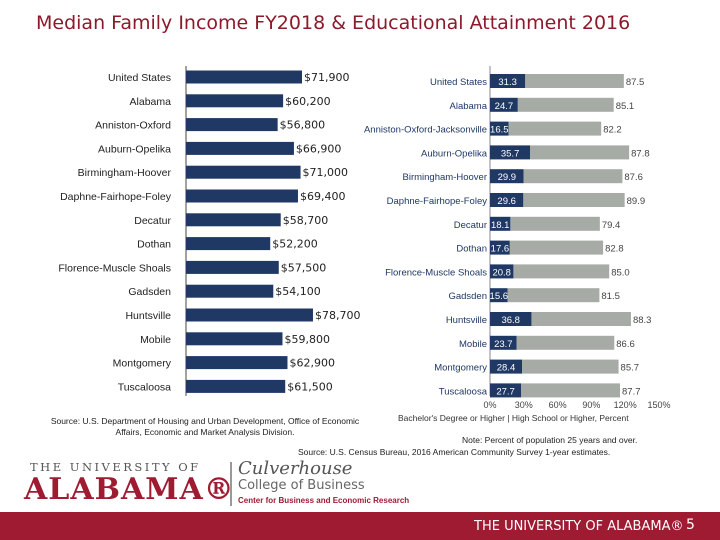  I want to click on education-x-tick-label: 0%, so click(489, 405).